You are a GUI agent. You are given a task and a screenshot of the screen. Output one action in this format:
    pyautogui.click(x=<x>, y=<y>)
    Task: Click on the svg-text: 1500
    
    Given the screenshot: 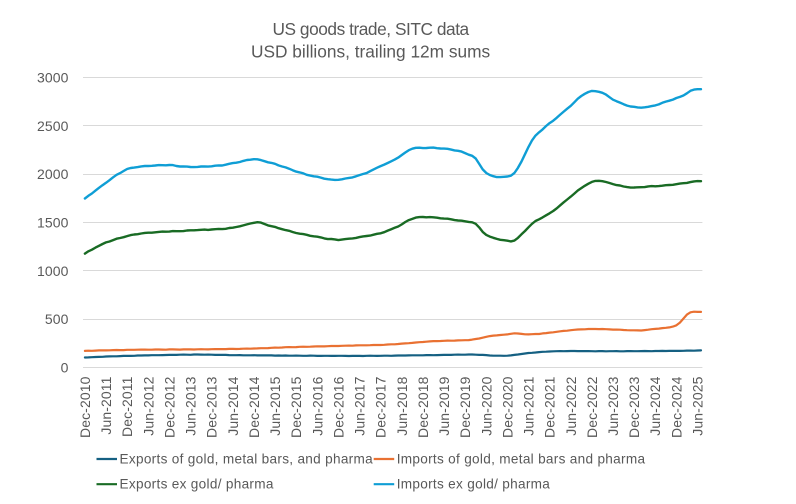 What is the action you would take?
    pyautogui.click(x=53, y=223)
    